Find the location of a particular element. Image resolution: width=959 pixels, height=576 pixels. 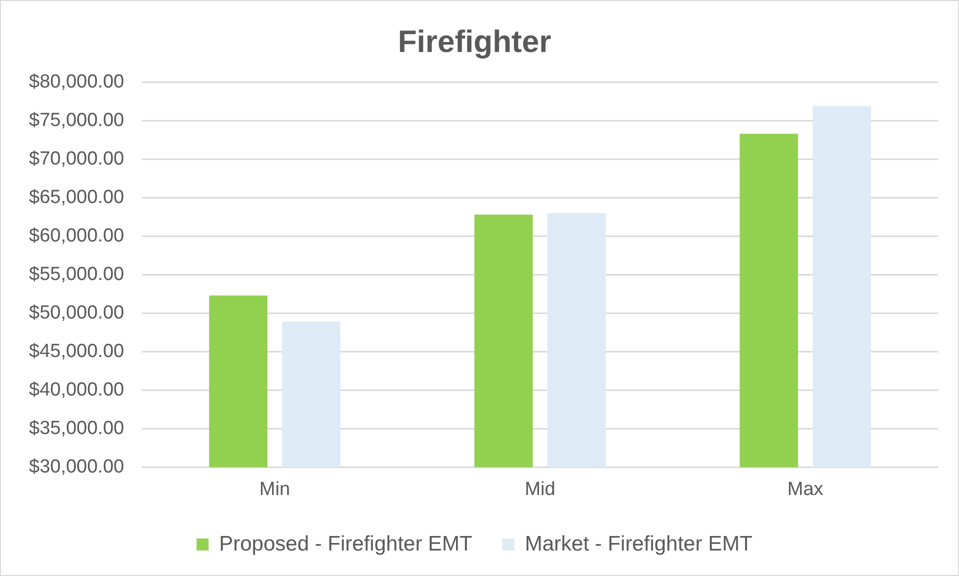

x-tick-label: Min is located at coordinates (274, 489).